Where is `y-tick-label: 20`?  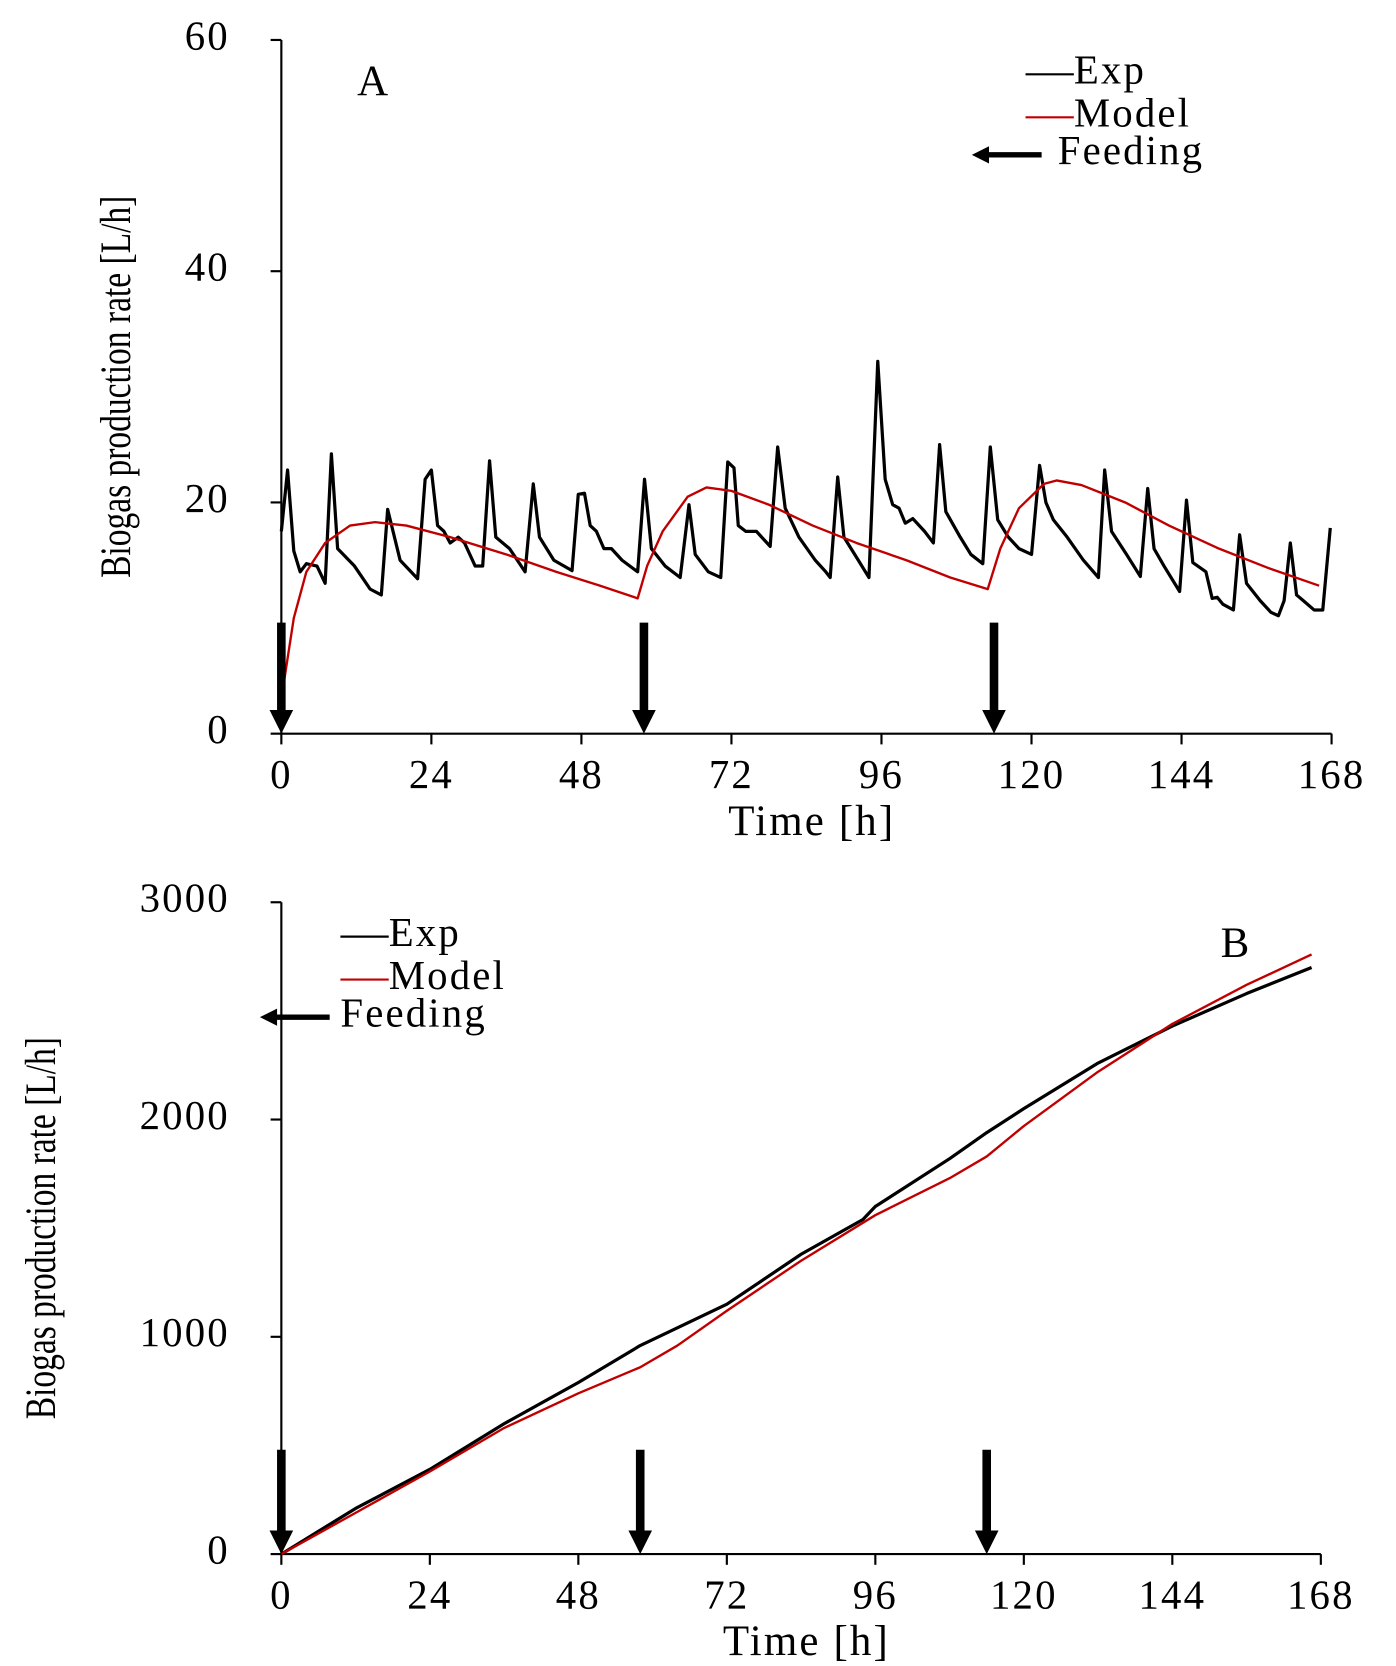 y-tick-label: 20 is located at coordinates (207, 498).